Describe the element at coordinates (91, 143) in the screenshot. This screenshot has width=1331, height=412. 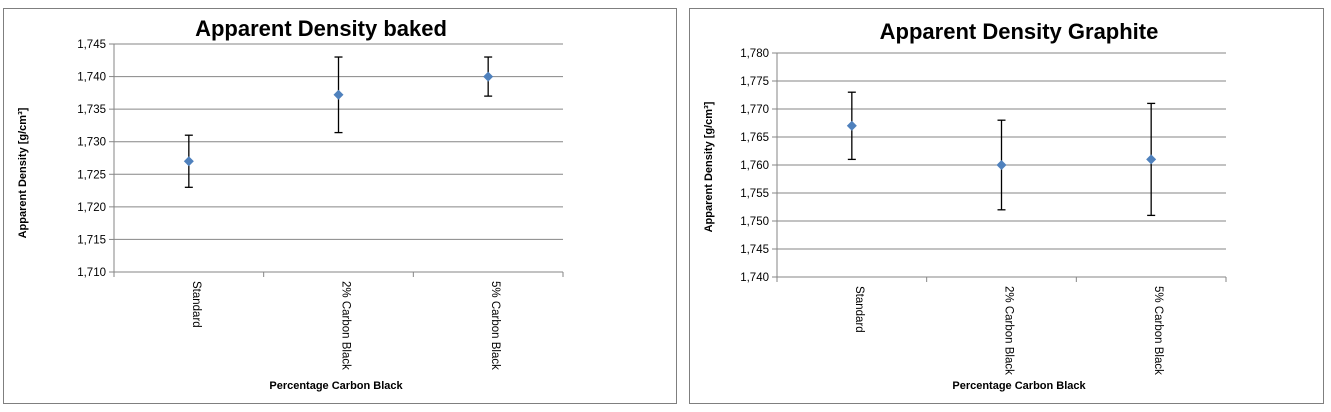
I see `y-tick-label: 1,730` at that location.